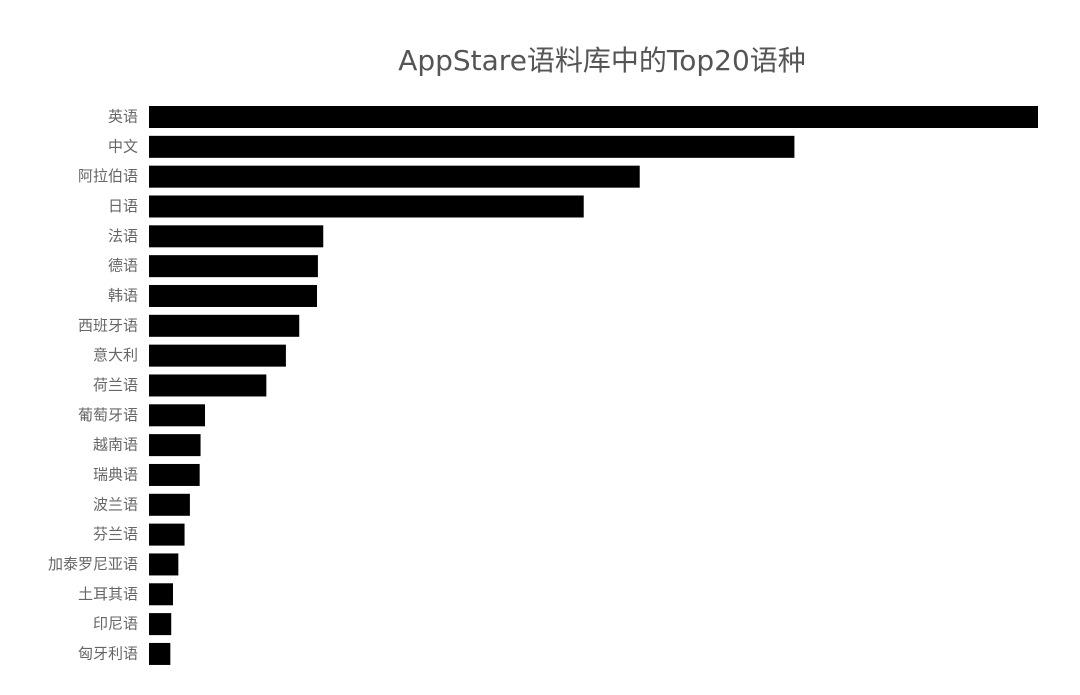 The image size is (1080, 695). I want to click on y-tick-label: 意大利, so click(115, 355).